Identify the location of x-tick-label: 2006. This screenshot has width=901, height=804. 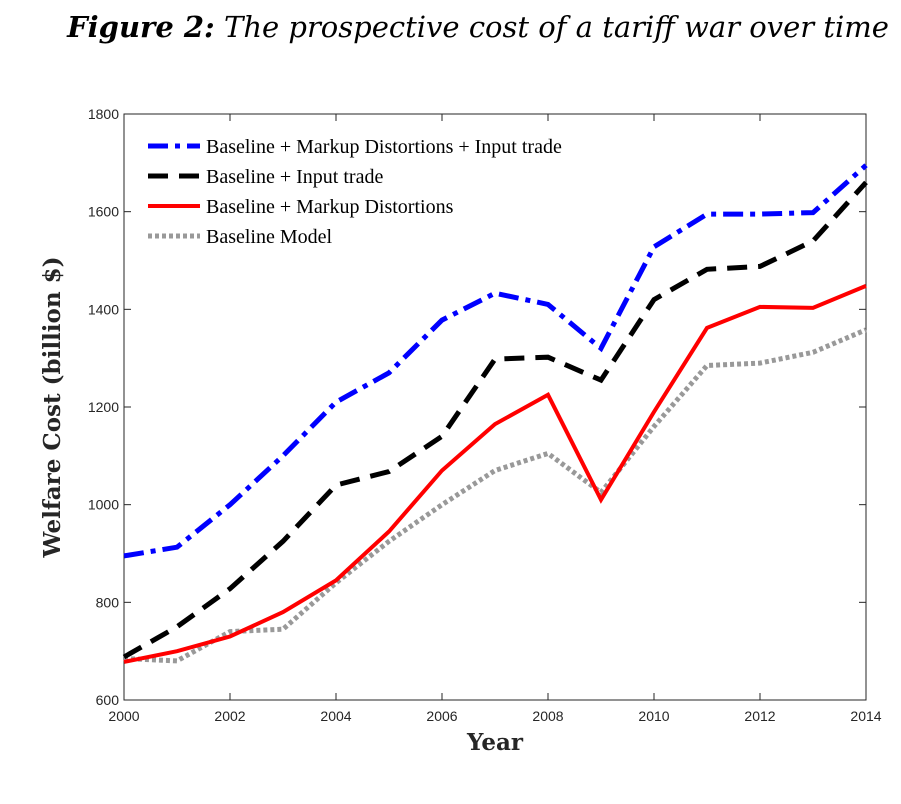
(441, 716).